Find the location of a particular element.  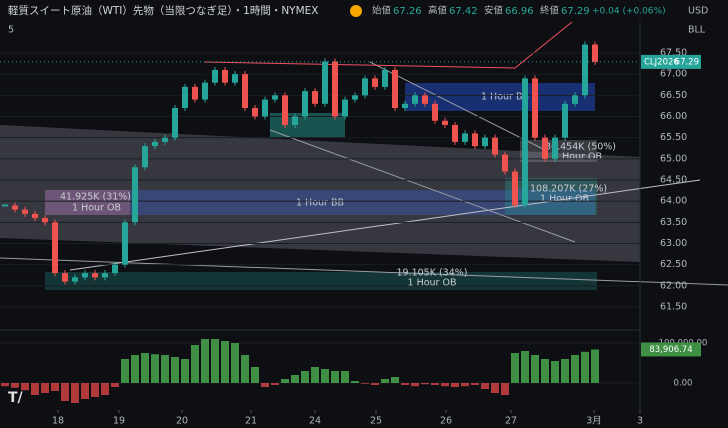

close-label: 終値 is located at coordinates (550, 11).